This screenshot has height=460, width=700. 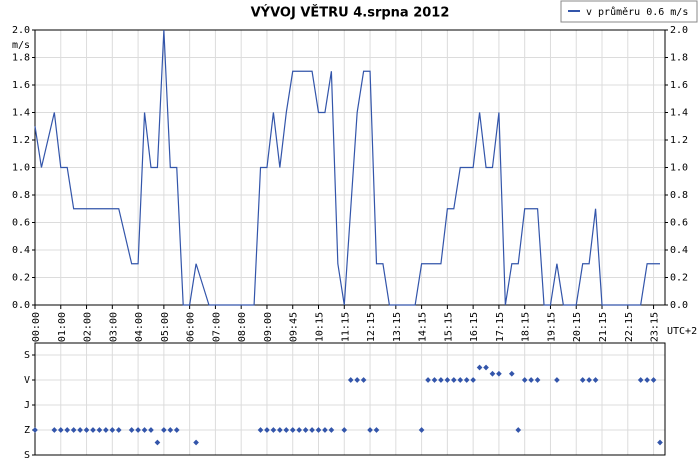 I want to click on legend-box, so click(x=629, y=11).